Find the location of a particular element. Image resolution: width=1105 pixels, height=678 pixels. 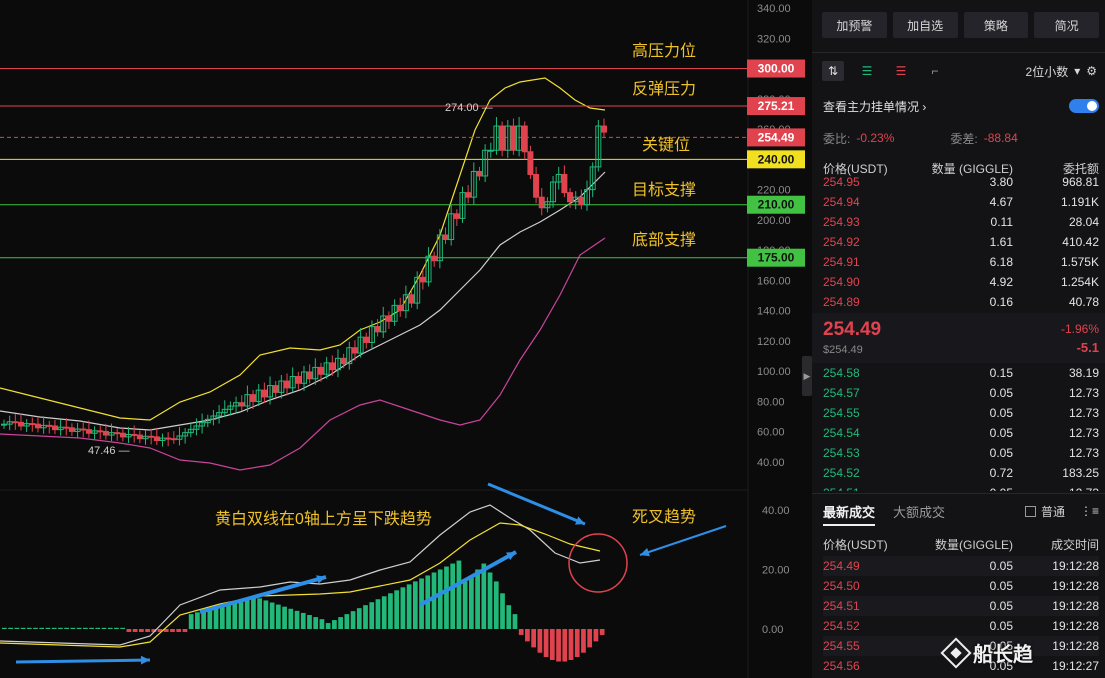

add-alert-button: 加预警 is located at coordinates (854, 25).